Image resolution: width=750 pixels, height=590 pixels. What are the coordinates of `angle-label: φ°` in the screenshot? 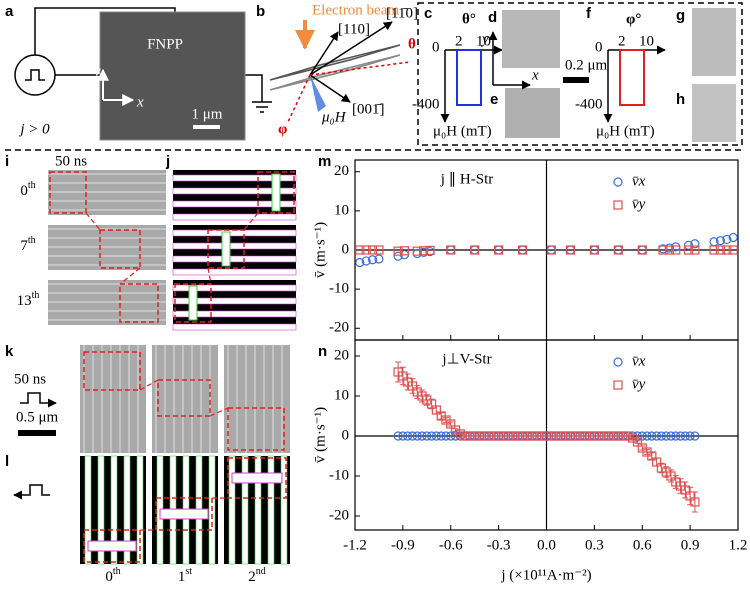 It's located at (633, 19).